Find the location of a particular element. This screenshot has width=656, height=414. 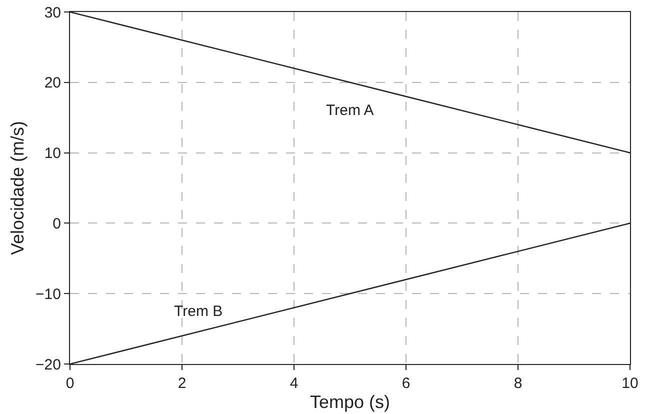

x-tick-label: 10 is located at coordinates (630, 383).